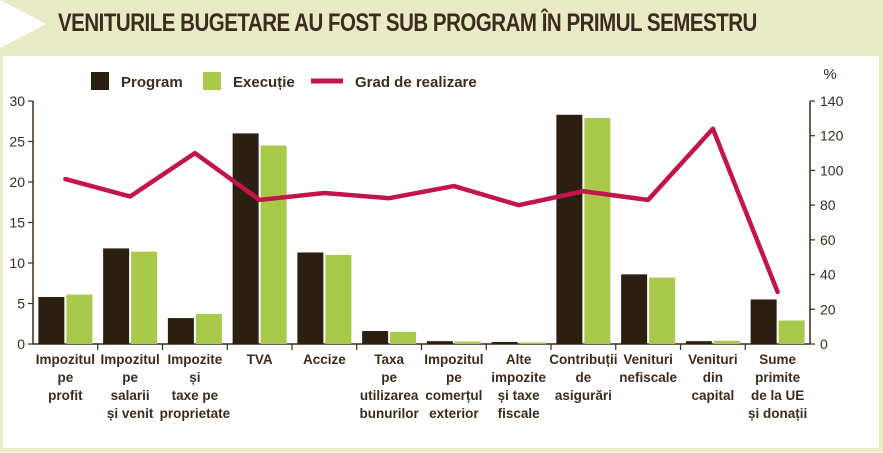  What do you see at coordinates (519, 359) in the screenshot?
I see `category-label: Alte` at bounding box center [519, 359].